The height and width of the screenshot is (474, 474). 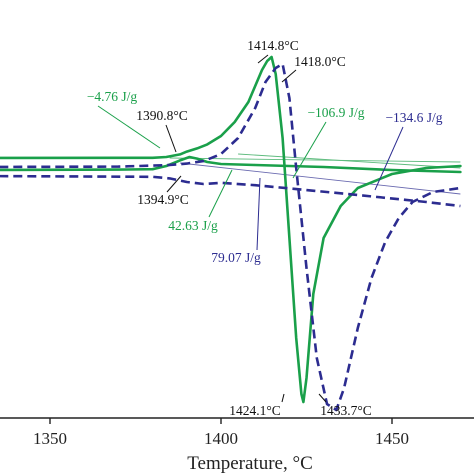 What do you see at coordinates (112, 96) in the screenshot?
I see `annotation-3: −4.76 J/g` at bounding box center [112, 96].